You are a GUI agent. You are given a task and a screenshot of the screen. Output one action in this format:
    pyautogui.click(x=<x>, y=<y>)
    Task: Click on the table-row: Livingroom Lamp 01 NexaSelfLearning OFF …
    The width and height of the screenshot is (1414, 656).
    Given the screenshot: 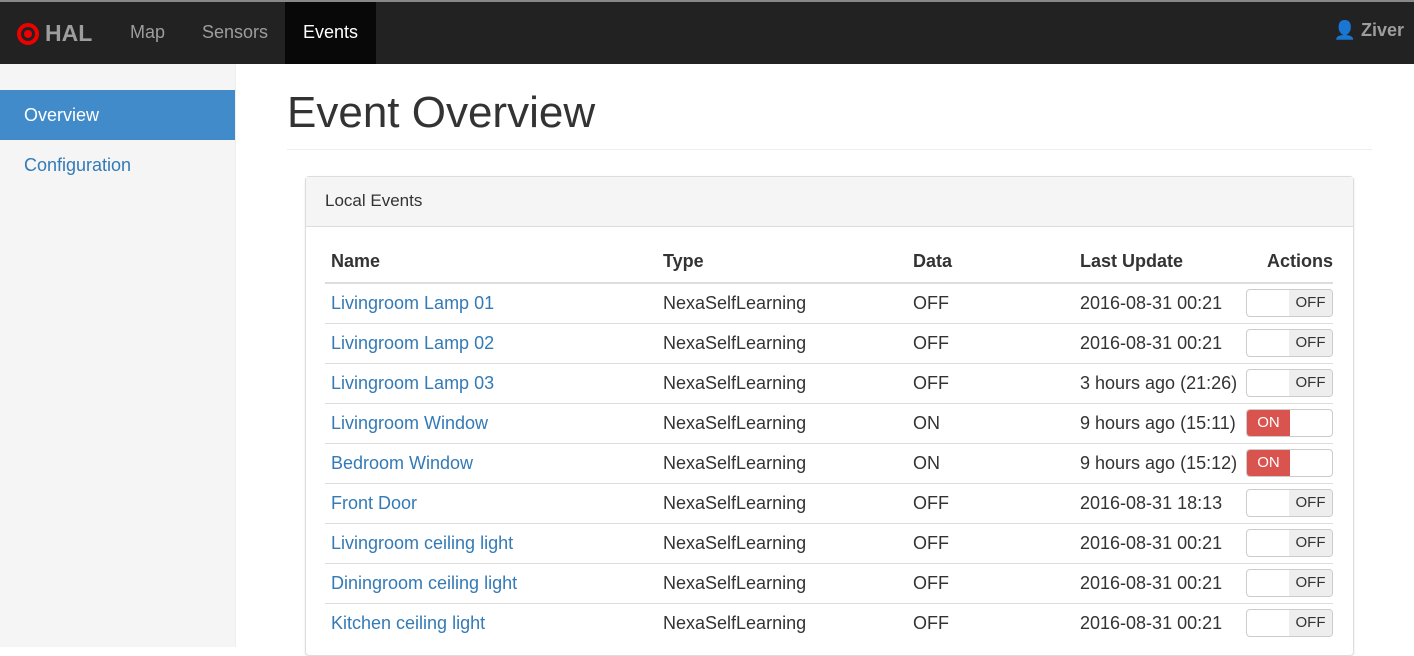 What is the action you would take?
    pyautogui.click(x=829, y=302)
    